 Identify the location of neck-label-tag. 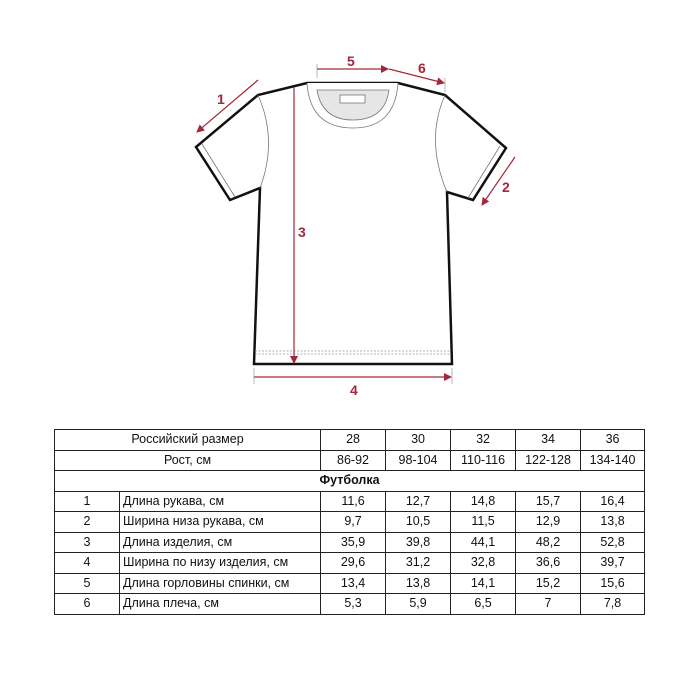
(352, 99).